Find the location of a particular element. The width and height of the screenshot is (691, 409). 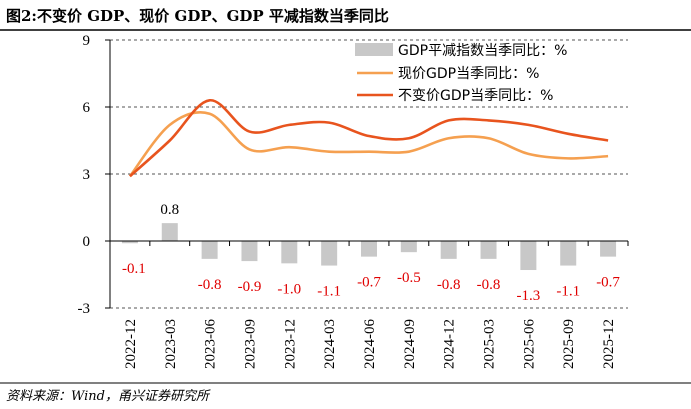

x-tick-label: 2023-09 is located at coordinates (250, 344).